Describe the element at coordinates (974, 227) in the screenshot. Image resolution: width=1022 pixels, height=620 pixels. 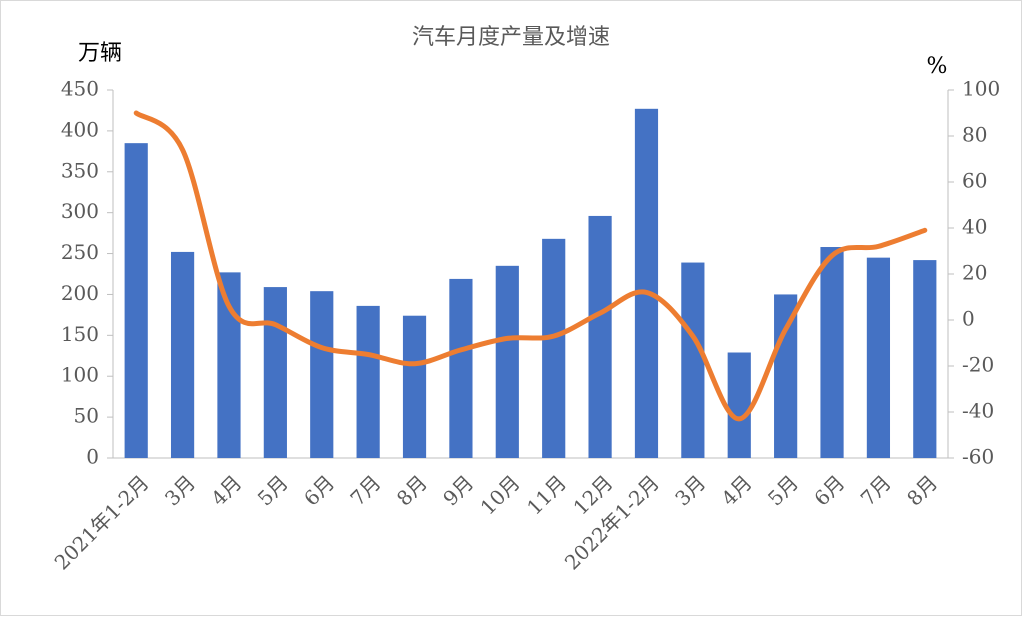
I see `y2-tick-label: 40` at that location.